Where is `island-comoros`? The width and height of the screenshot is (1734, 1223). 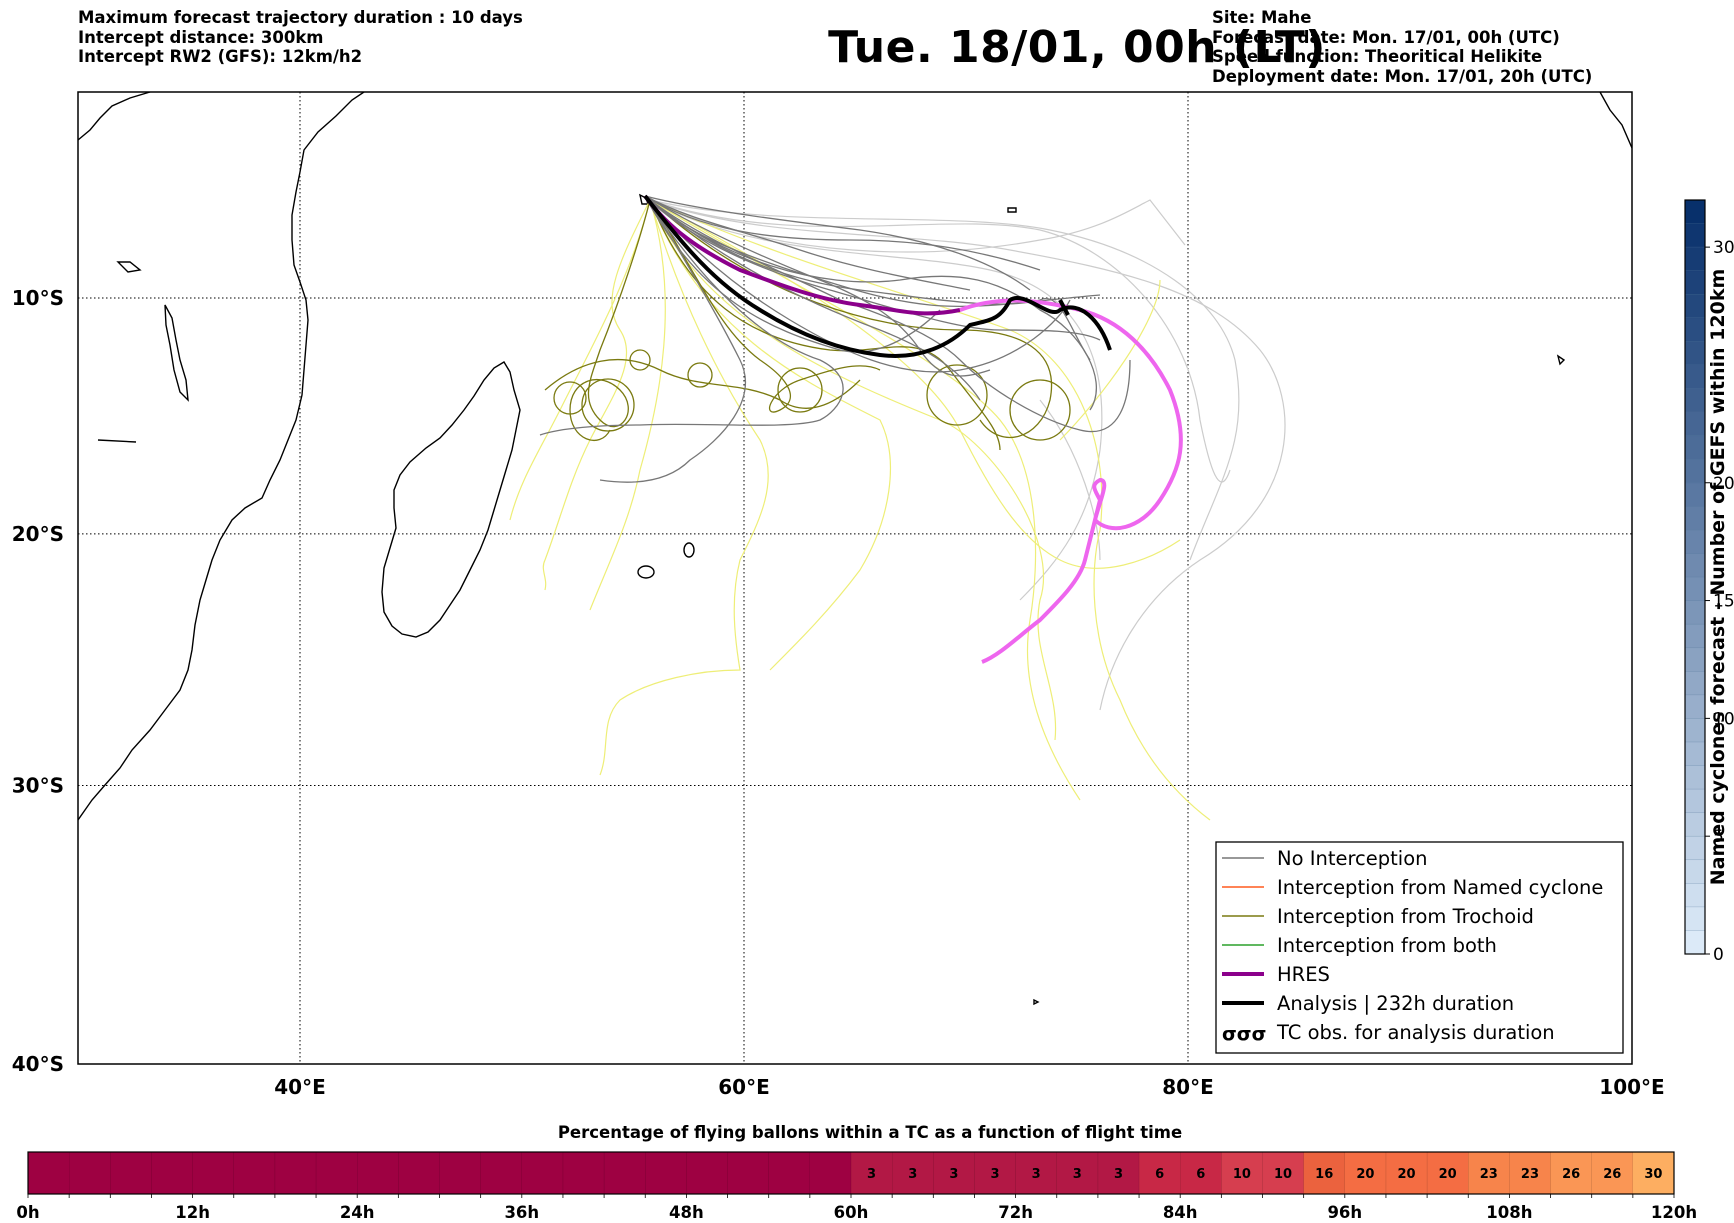 island-comoros is located at coordinates (176, 353).